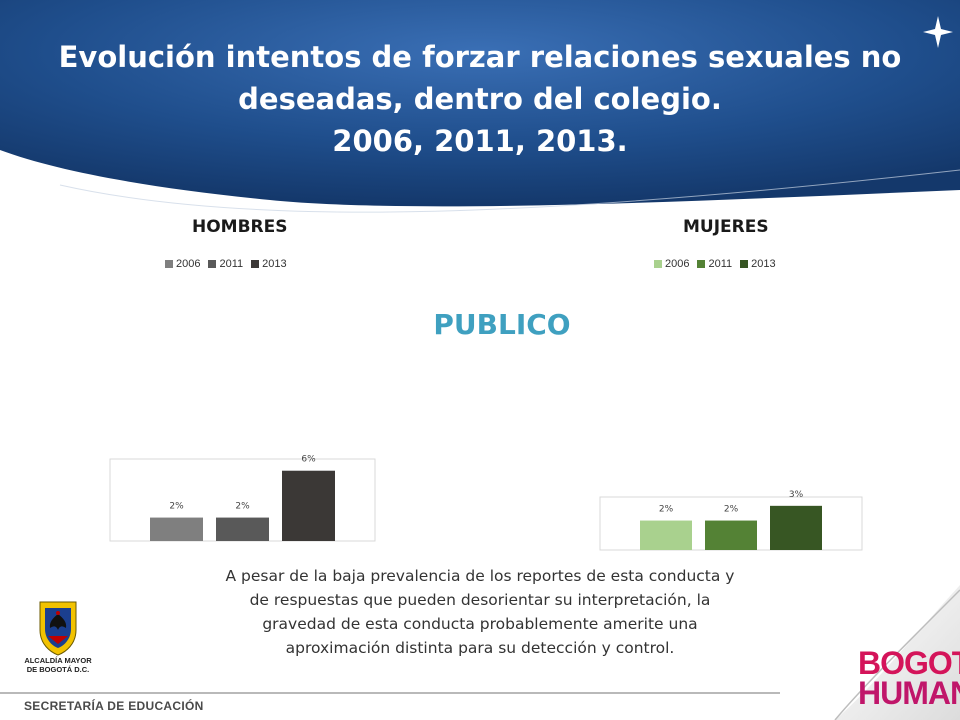  Describe the element at coordinates (909, 663) in the screenshot. I see `brand-line-1: BOGOTÁ` at that location.